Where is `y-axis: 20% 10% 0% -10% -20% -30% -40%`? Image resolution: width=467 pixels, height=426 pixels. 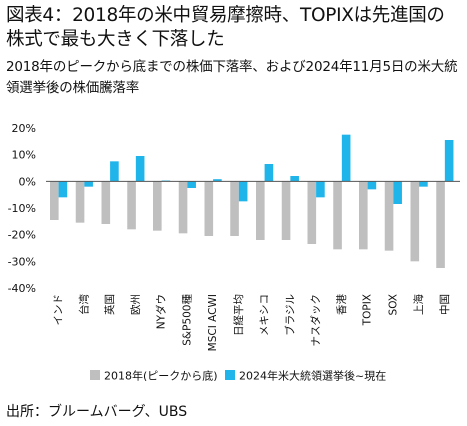
y-axis: 20% 10% 0% -10% -20% -30% -40% is located at coordinates (22, 208).